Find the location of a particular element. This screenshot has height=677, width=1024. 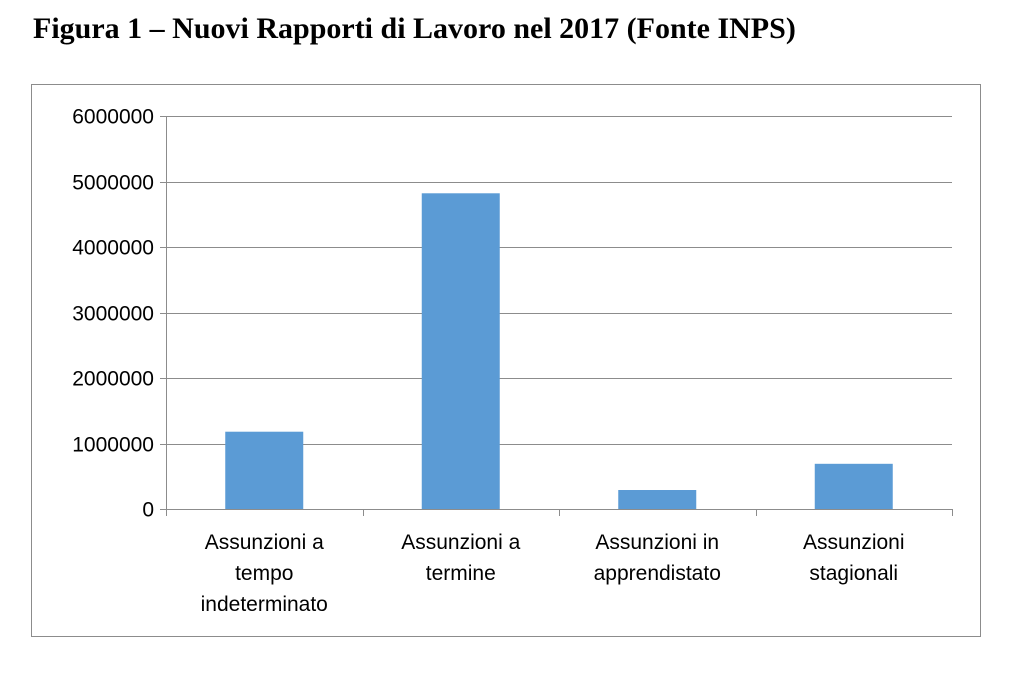

x-category-label: Assunzioni a tempo indeterminato is located at coordinates (264, 573).